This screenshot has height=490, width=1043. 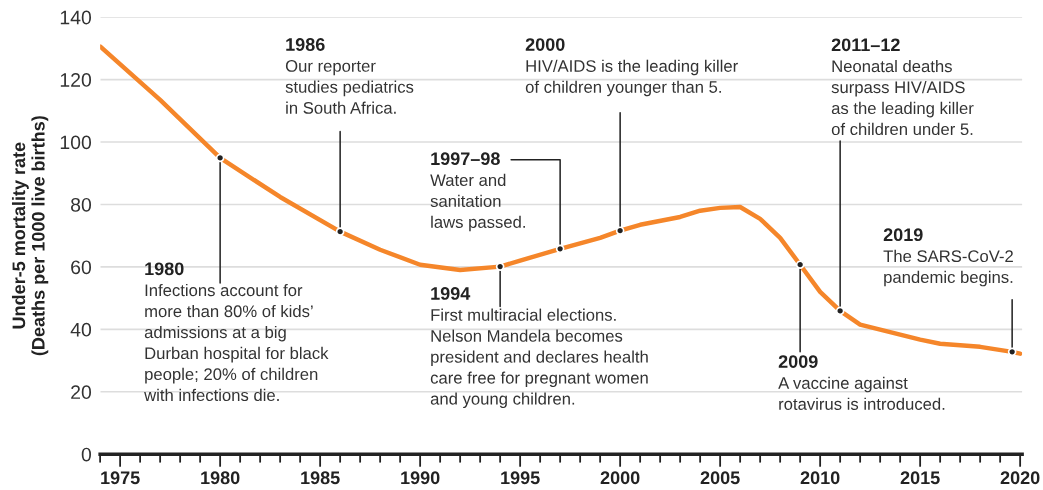 I want to click on x-tick-label: 2010, so click(x=820, y=478).